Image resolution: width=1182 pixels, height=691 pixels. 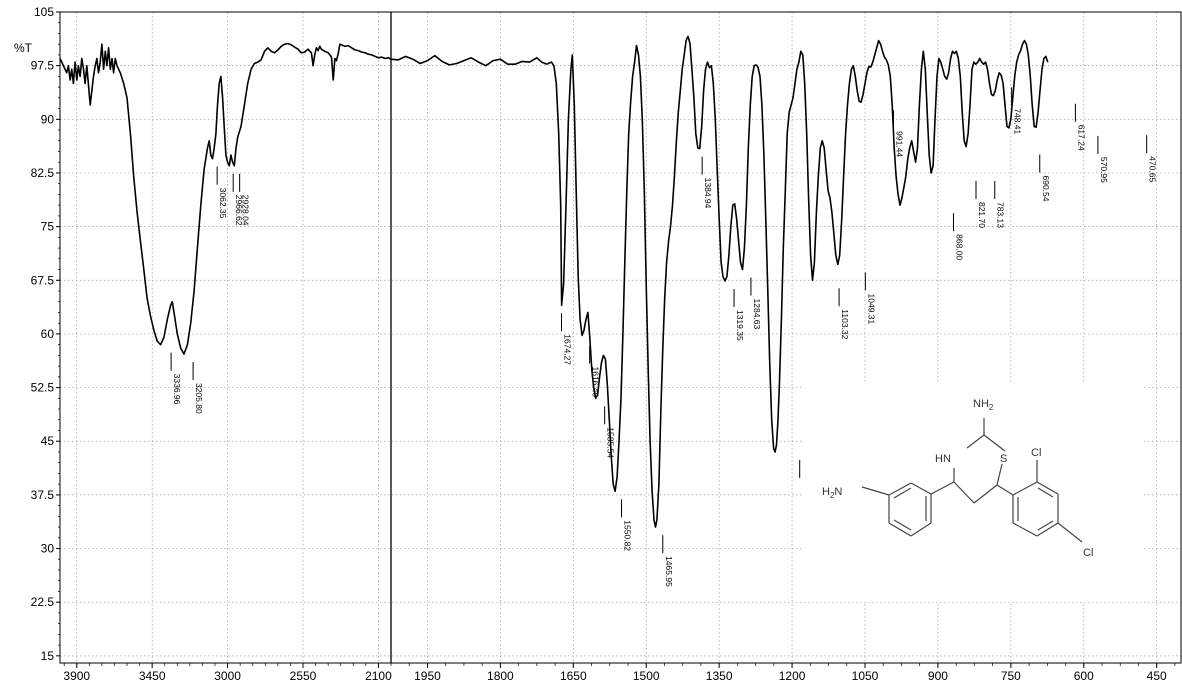 What do you see at coordinates (740, 325) in the screenshot?
I see `peak-label: 1319.35` at bounding box center [740, 325].